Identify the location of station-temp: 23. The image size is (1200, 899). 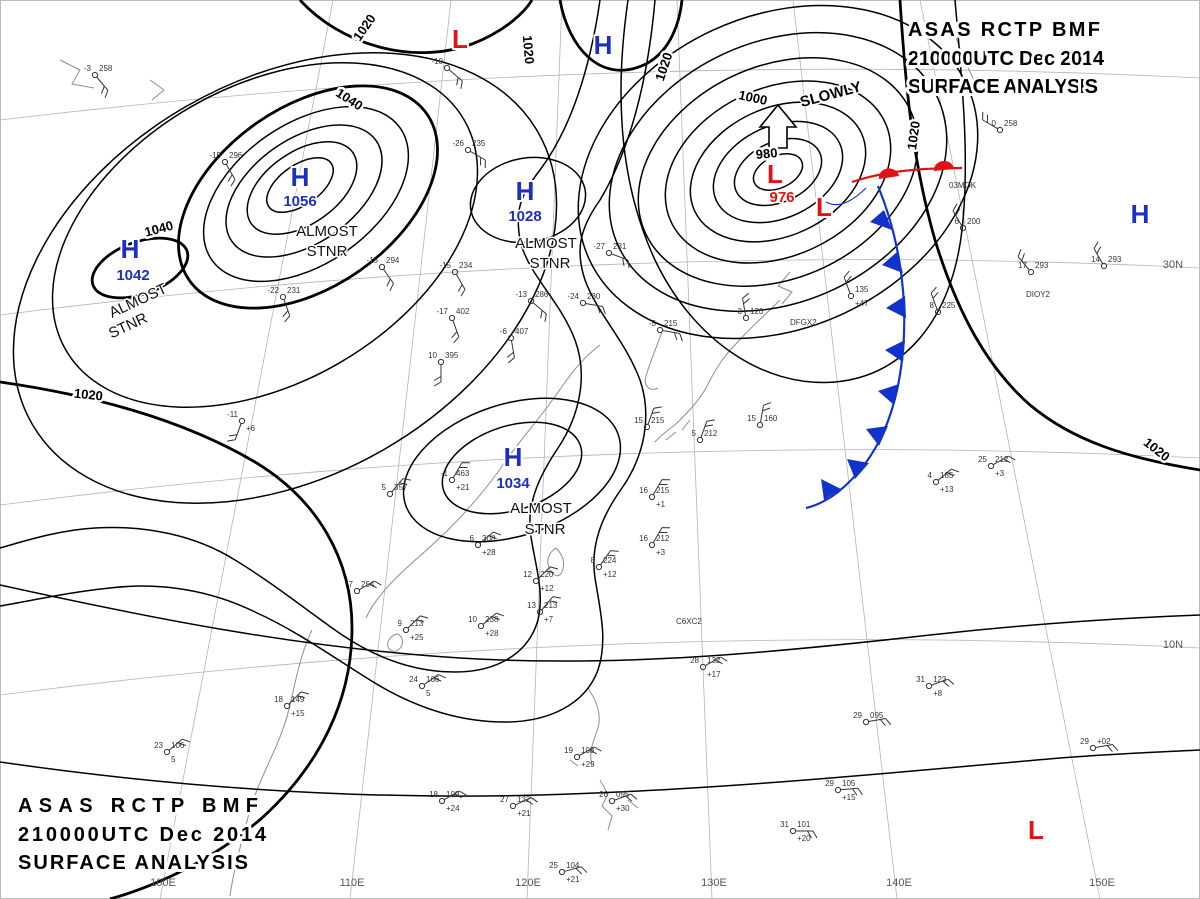
(158, 745).